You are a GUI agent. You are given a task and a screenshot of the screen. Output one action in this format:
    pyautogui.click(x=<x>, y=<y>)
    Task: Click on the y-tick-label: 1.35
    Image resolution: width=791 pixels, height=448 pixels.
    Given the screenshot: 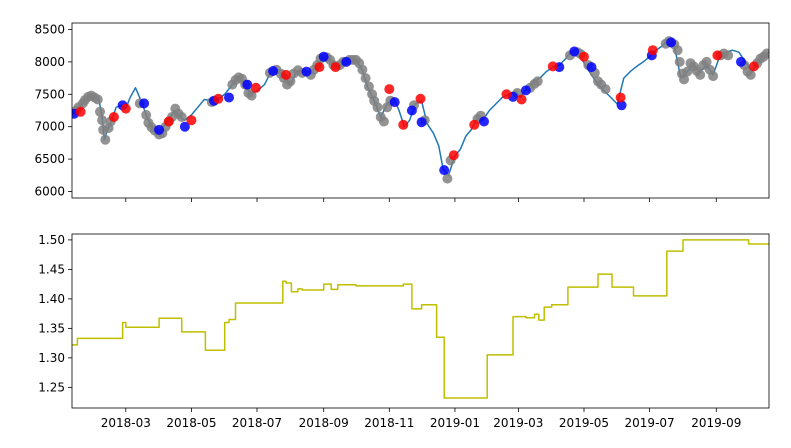 What is the action you would take?
    pyautogui.click(x=51, y=328)
    